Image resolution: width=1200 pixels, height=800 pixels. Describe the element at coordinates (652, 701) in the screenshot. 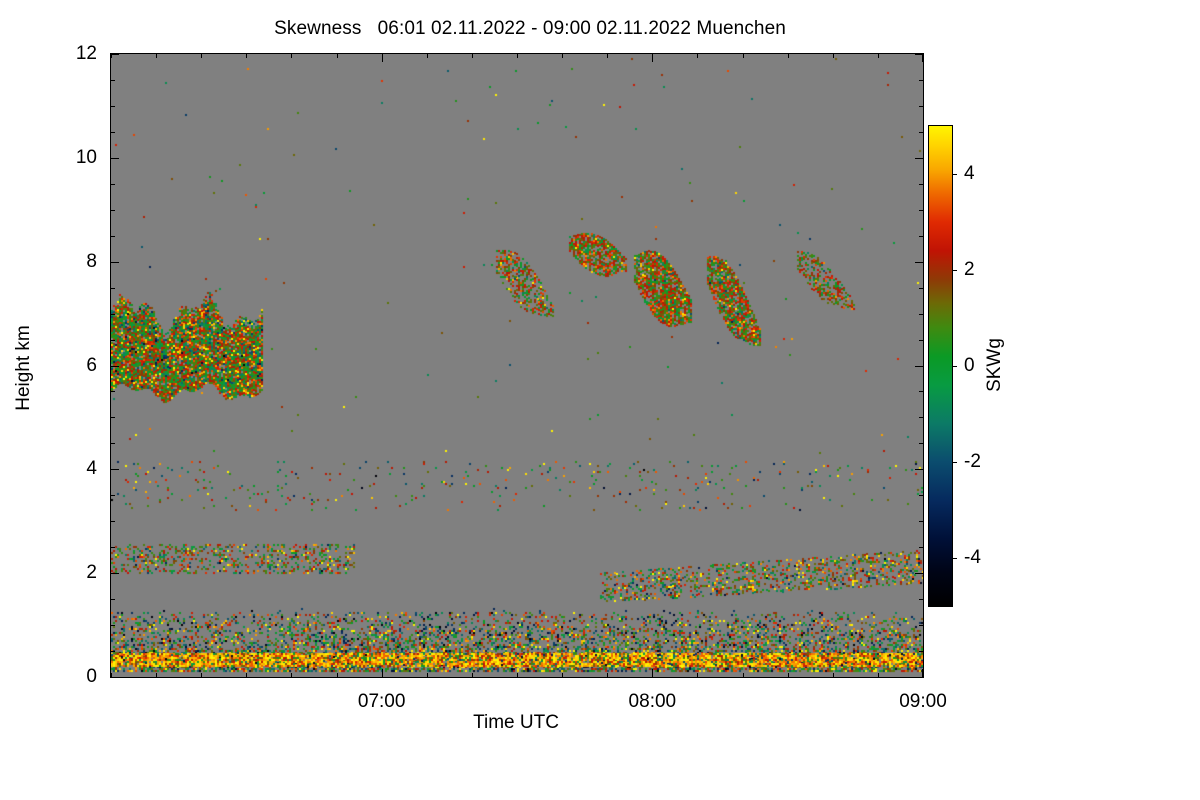

I see `x-tick-label: 08:00` at that location.